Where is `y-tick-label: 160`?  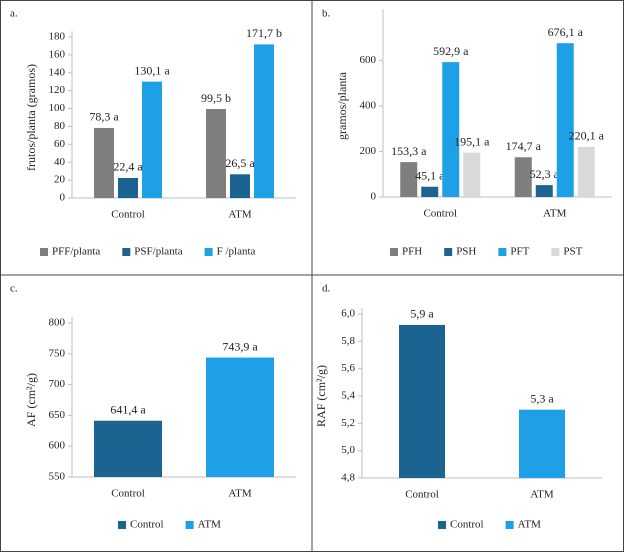
y-tick-label: 160 is located at coordinates (57, 54).